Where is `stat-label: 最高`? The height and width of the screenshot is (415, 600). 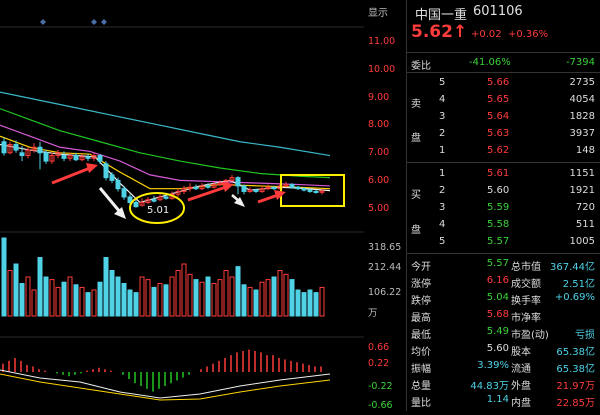 stat-label: 最高 is located at coordinates (421, 318).